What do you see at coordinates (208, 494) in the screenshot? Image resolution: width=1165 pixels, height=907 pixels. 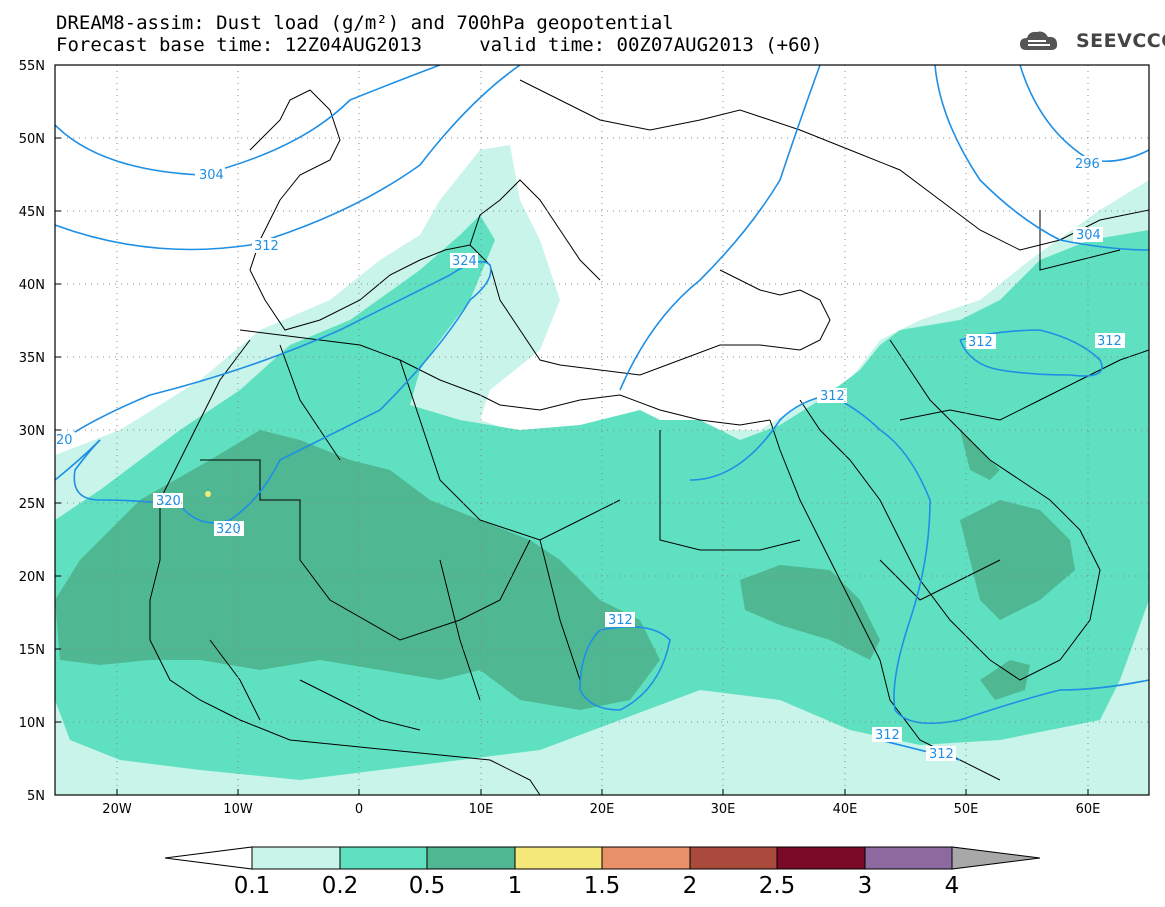 I see `dust-hotspot` at bounding box center [208, 494].